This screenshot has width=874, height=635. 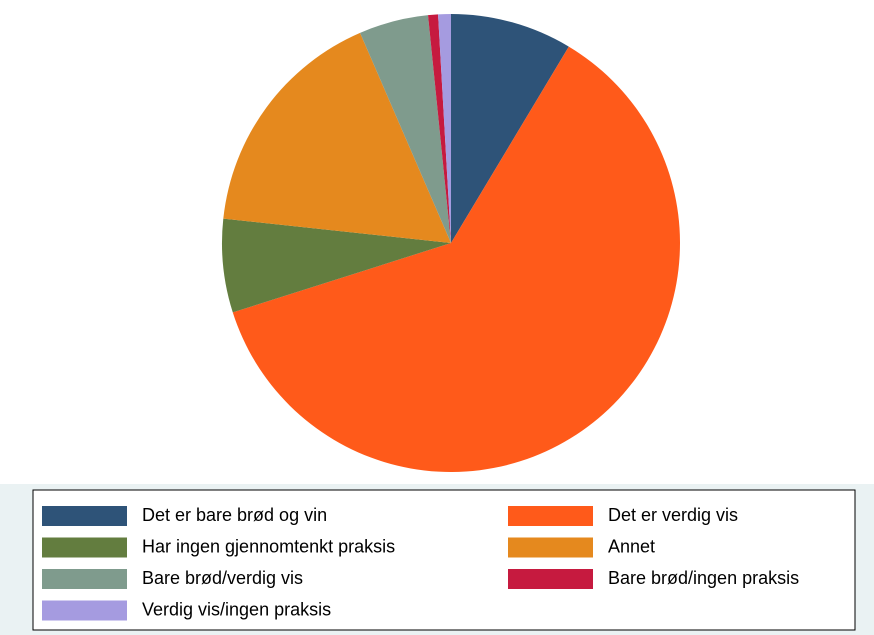 I want to click on legend-label: Bare brød/verdig vis, so click(x=222, y=578).